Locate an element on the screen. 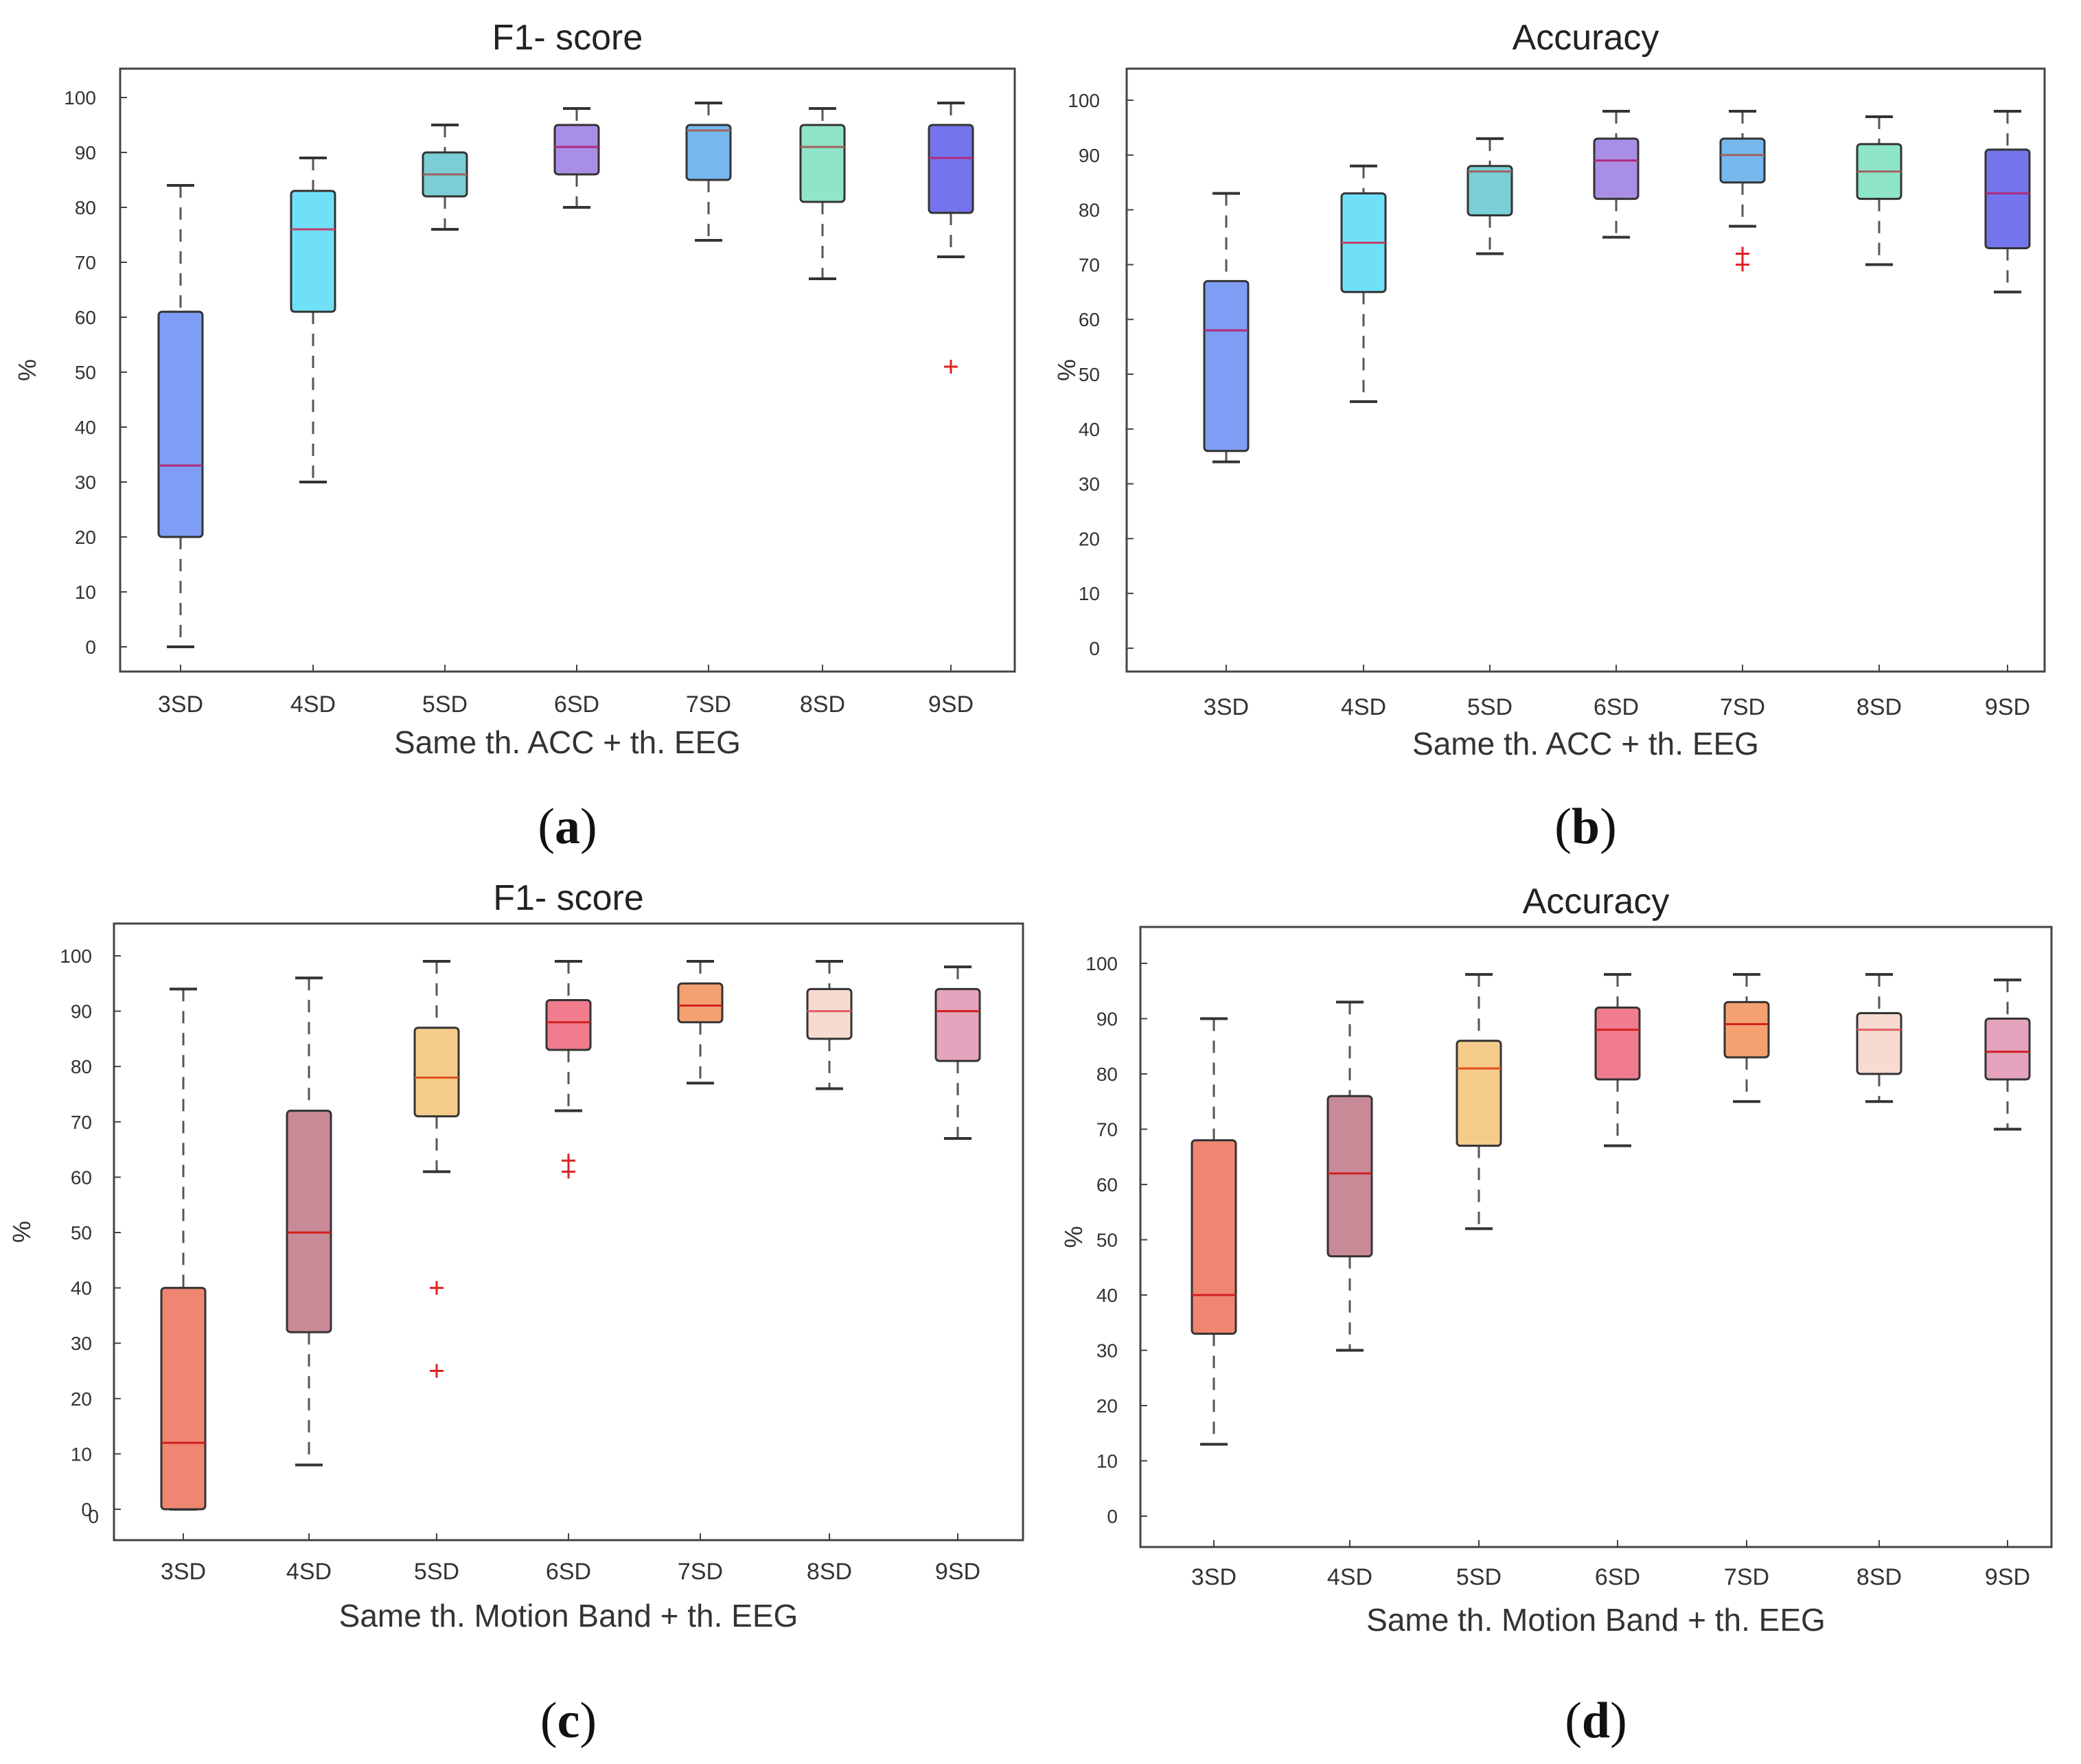 The width and height of the screenshot is (2081, 1764). panel-label: (d) is located at coordinates (1595, 1721).